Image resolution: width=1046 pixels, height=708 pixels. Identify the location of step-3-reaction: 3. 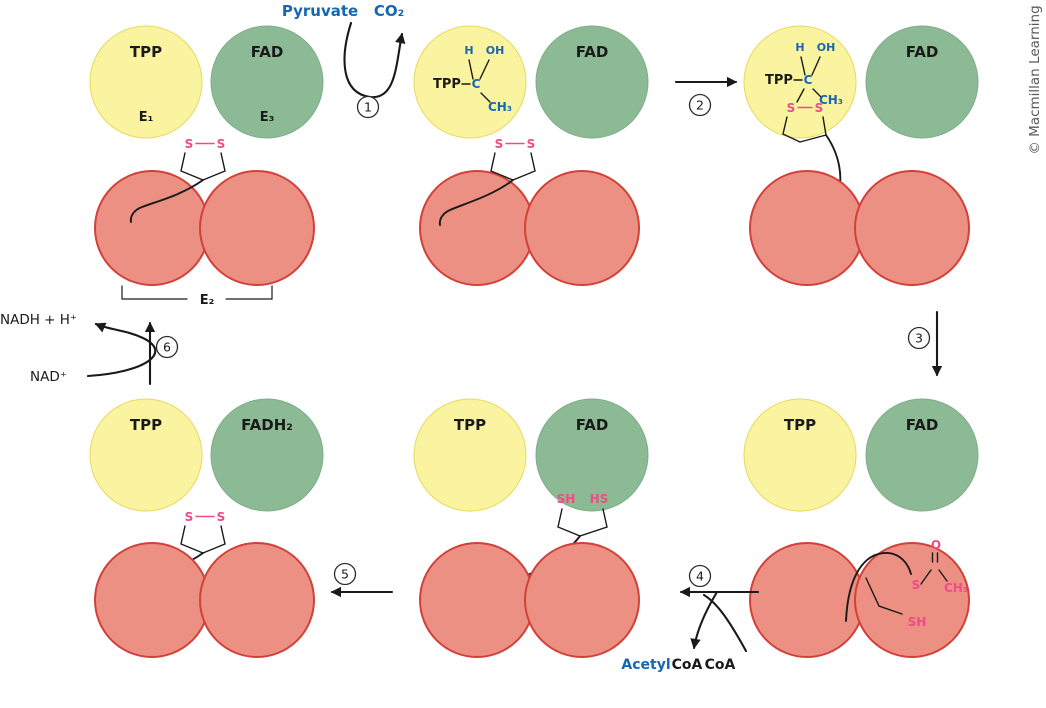
(925, 343).